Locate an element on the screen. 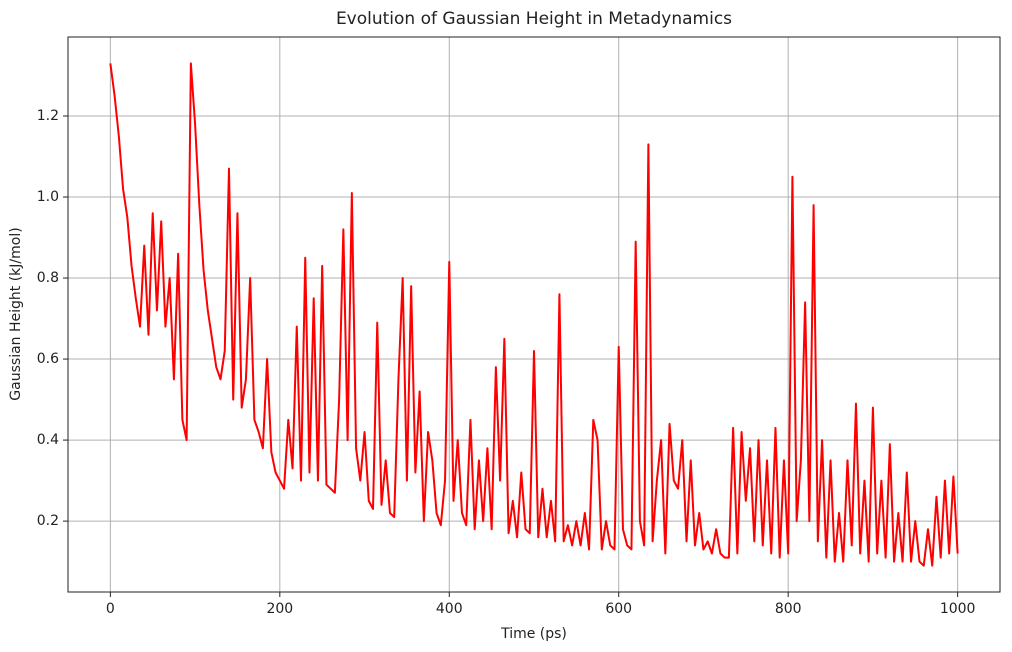 The width and height of the screenshot is (1012, 652). y-tick-label: 1.2 is located at coordinates (48, 116).